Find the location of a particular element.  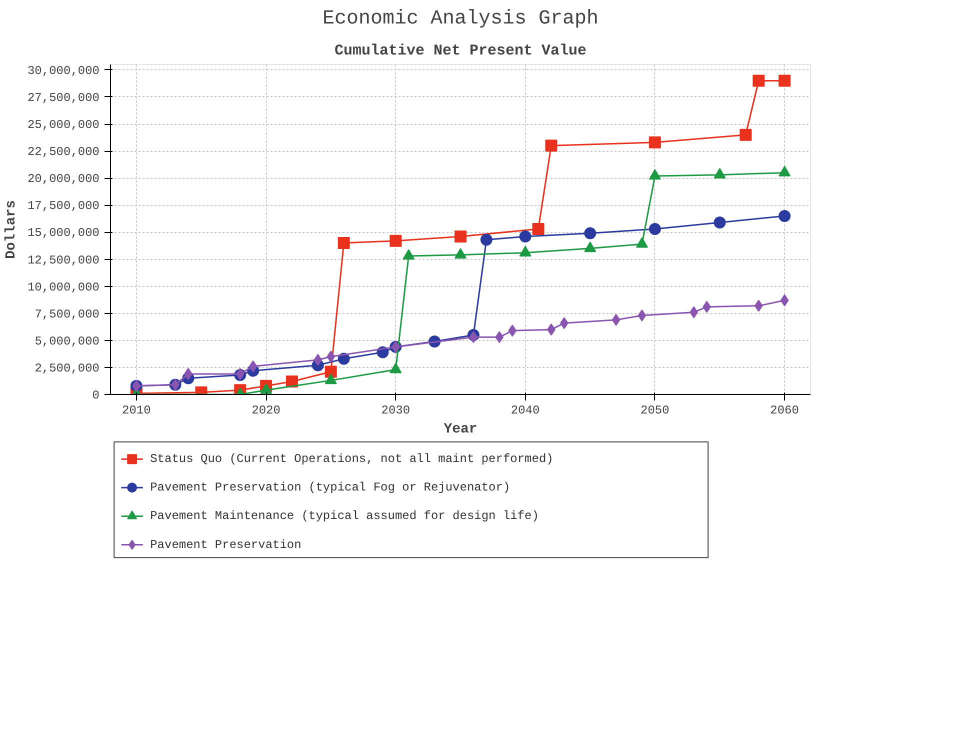

y-tick-label: 2,500,000 is located at coordinates (67, 368).